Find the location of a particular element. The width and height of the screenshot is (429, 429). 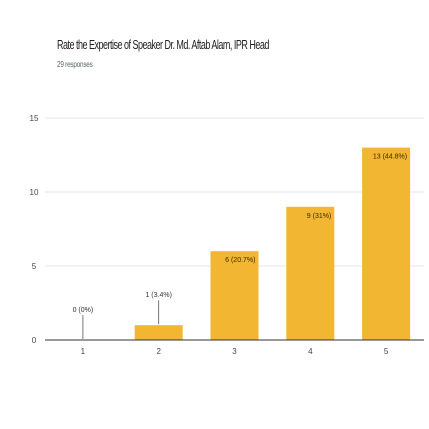

data-label: 13 (44.8%) is located at coordinates (390, 157).